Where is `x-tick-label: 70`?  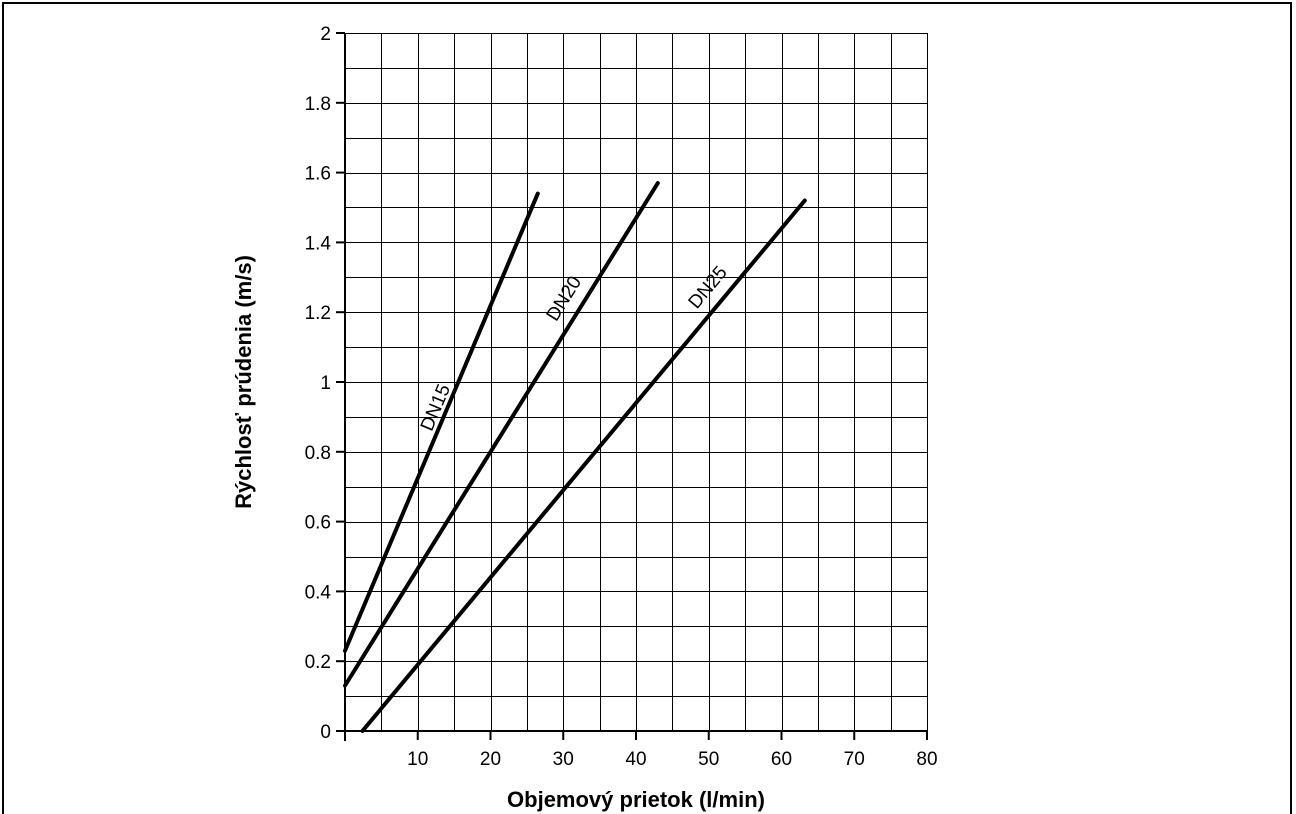
x-tick-label: 70 is located at coordinates (854, 759).